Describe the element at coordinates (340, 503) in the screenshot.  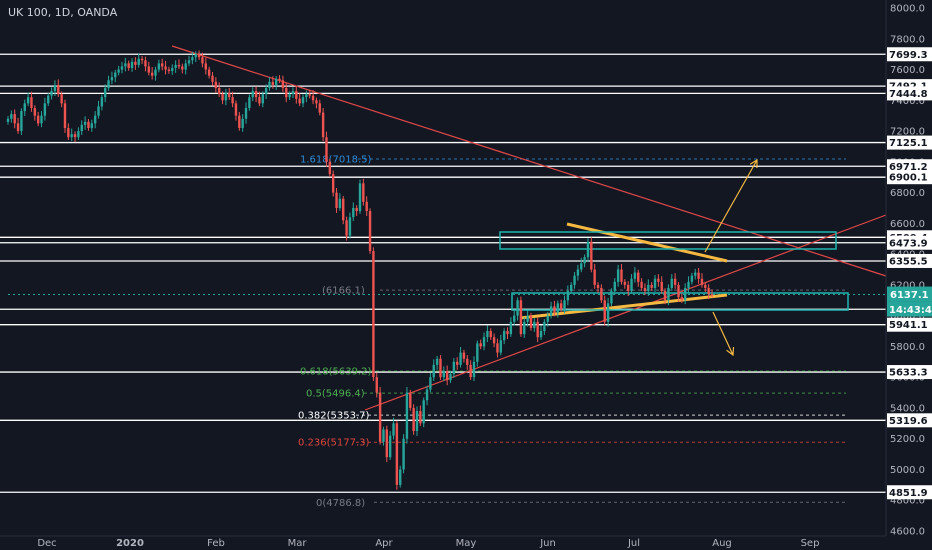
I see `fib-label: 0(4786.8)` at that location.